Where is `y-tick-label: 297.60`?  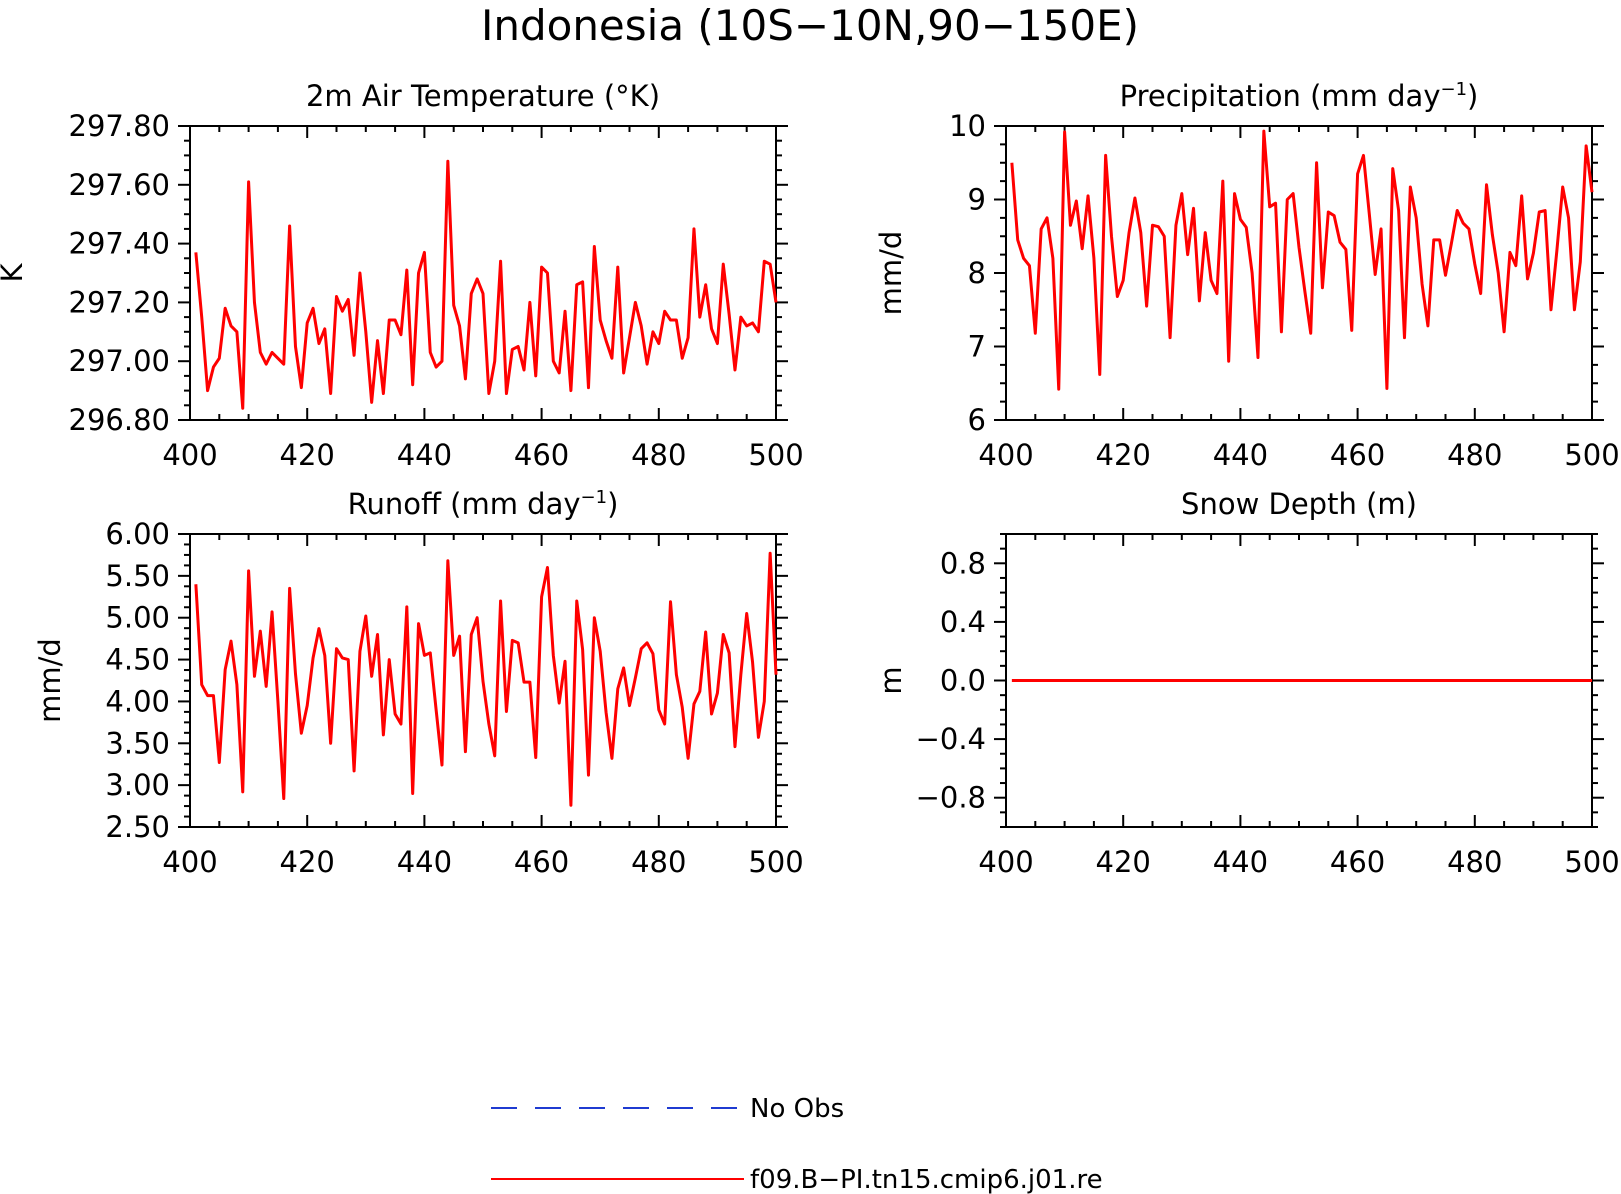
y-tick-label: 297.60 is located at coordinates (119, 185).